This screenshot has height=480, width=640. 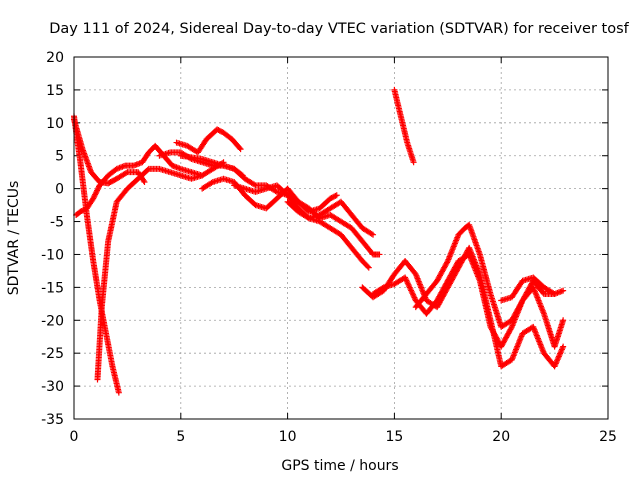 I want to click on y-tick-label: 0, so click(x=59, y=190).